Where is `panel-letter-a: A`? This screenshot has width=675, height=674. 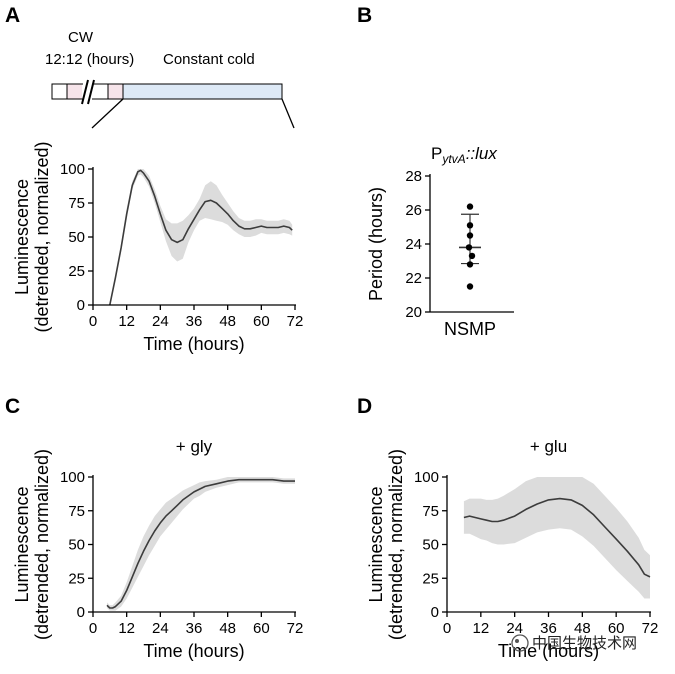 panel-letter-a: A is located at coordinates (12, 15).